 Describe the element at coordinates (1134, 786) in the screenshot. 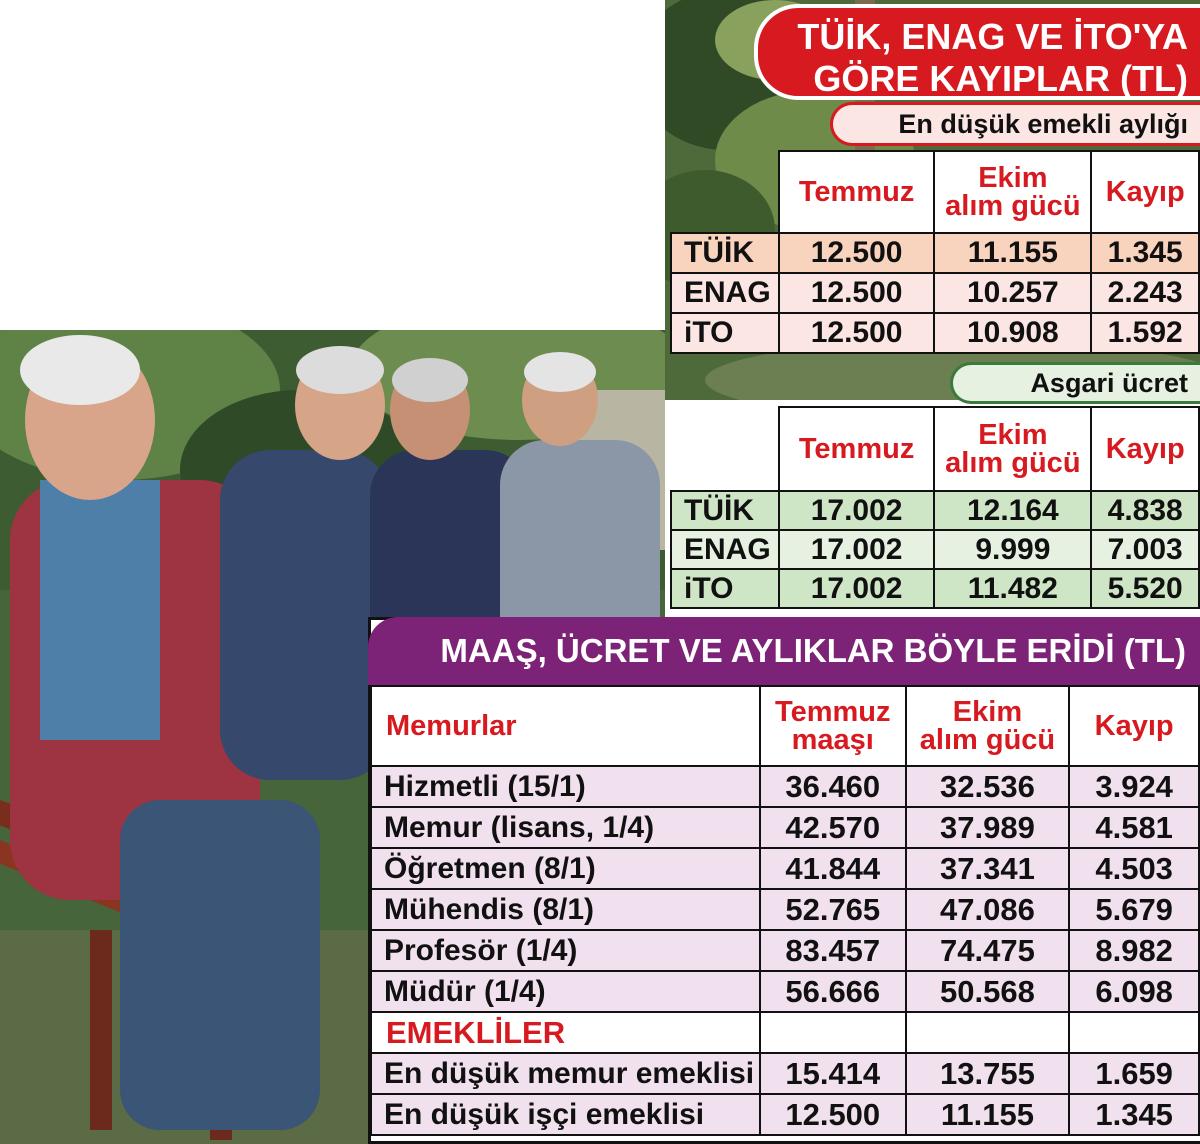

I see `cell-kayip: 3.924` at that location.